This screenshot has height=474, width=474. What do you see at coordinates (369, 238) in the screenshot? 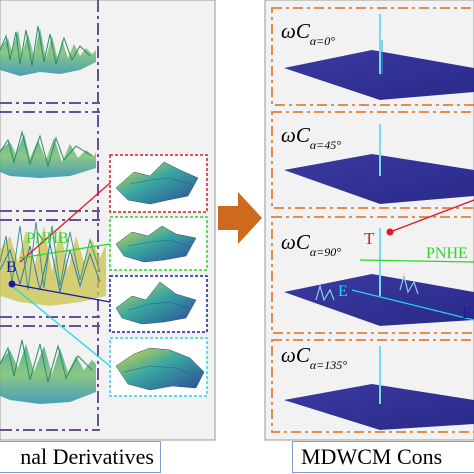
I see `t-right-label: T` at bounding box center [369, 238].